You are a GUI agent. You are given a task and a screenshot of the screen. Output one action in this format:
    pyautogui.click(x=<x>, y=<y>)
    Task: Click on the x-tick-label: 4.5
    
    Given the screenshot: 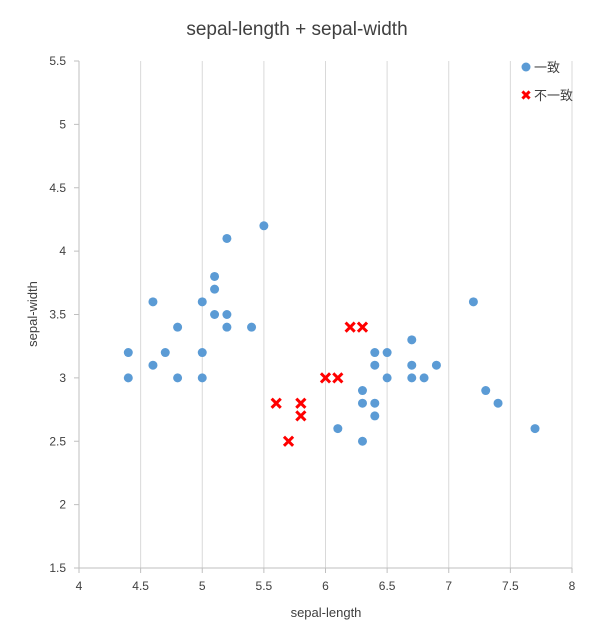 What is the action you would take?
    pyautogui.click(x=140, y=586)
    